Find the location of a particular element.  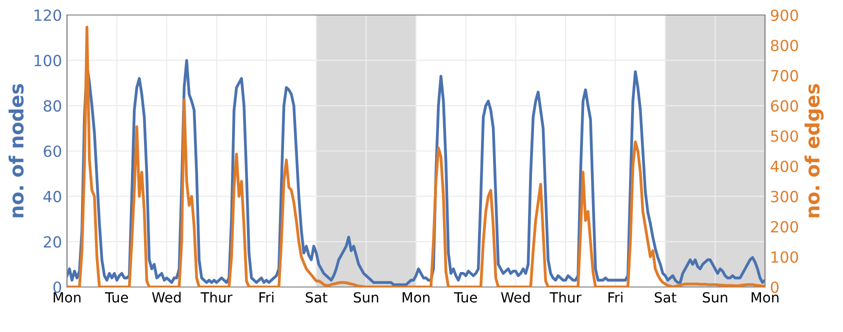

y2-tick-label: 600 is located at coordinates (784, 106).